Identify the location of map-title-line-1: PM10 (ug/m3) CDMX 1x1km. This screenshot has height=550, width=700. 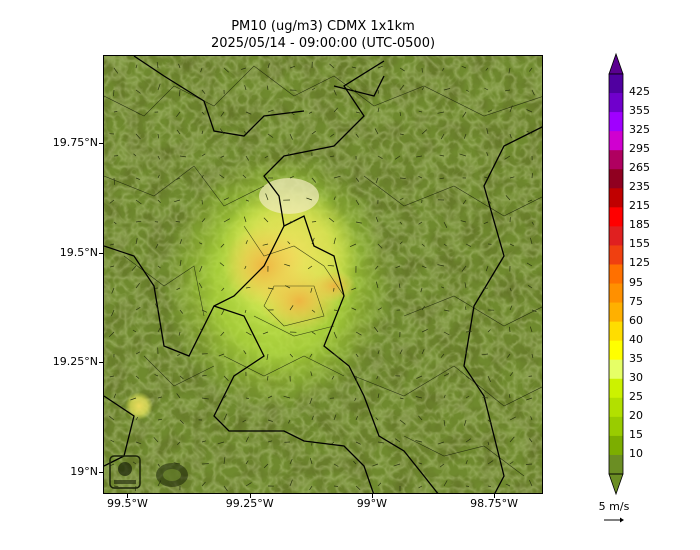
(323, 26).